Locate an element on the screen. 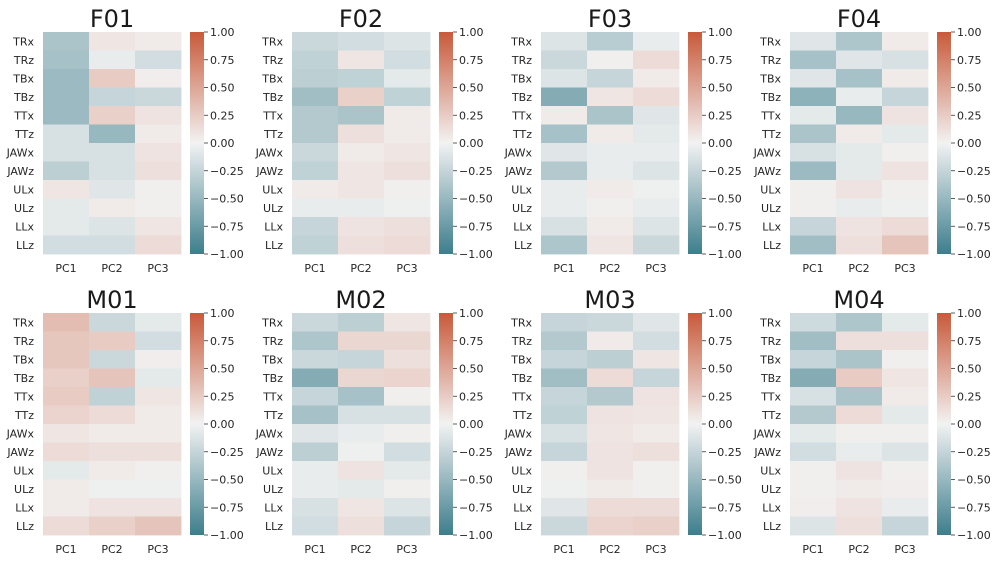 This screenshot has width=997, height=564. row-tick-label: LLx is located at coordinates (522, 226).